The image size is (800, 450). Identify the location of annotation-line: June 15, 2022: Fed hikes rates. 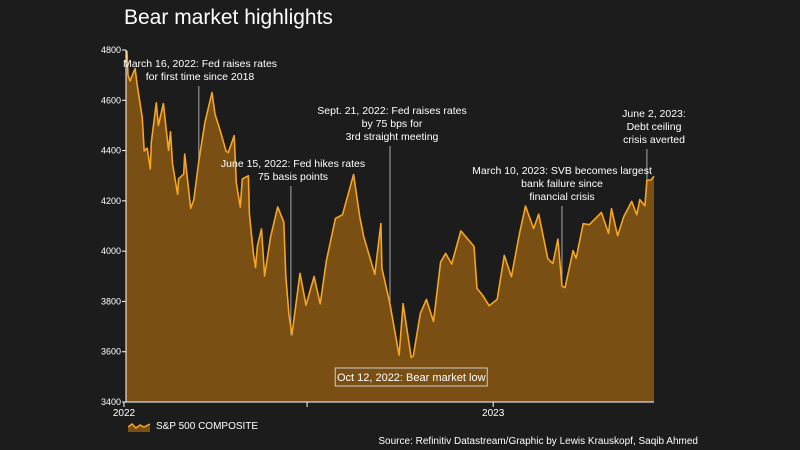
(293, 164).